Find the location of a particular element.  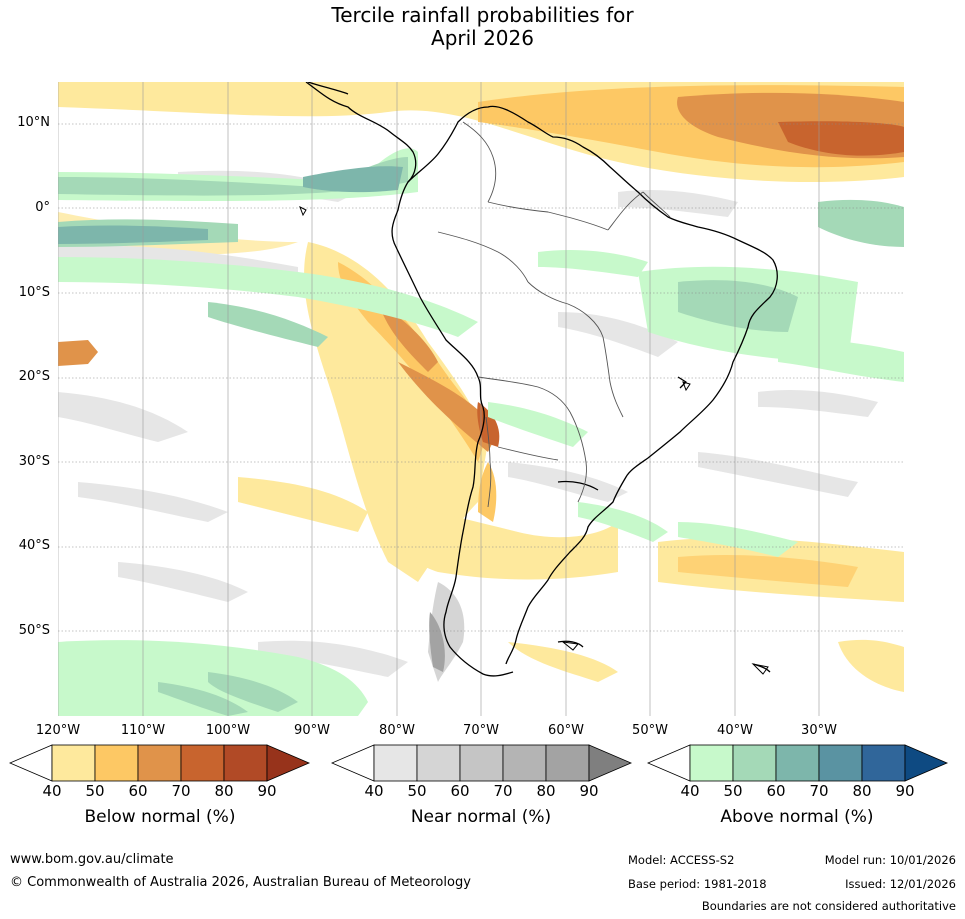

above-tick: 90 is located at coordinates (905, 791).